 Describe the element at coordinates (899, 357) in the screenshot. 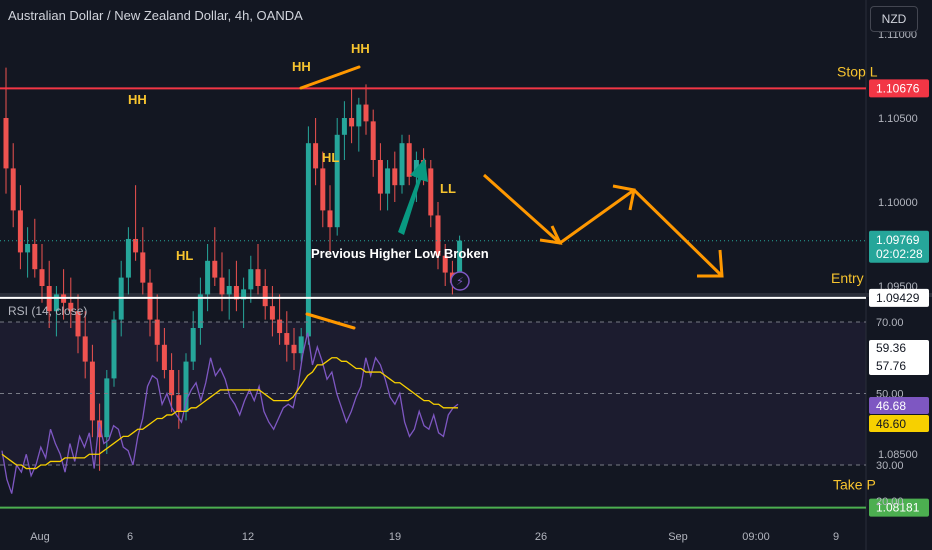

I see `rsi-upper-bg` at that location.